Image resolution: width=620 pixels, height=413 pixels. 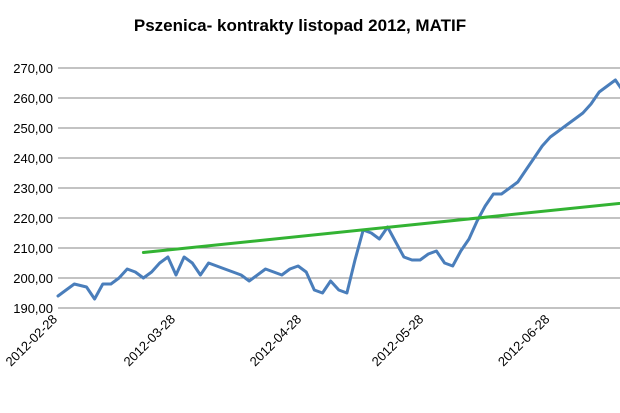 I want to click on y-tick-label: 200,00, so click(x=33, y=278).